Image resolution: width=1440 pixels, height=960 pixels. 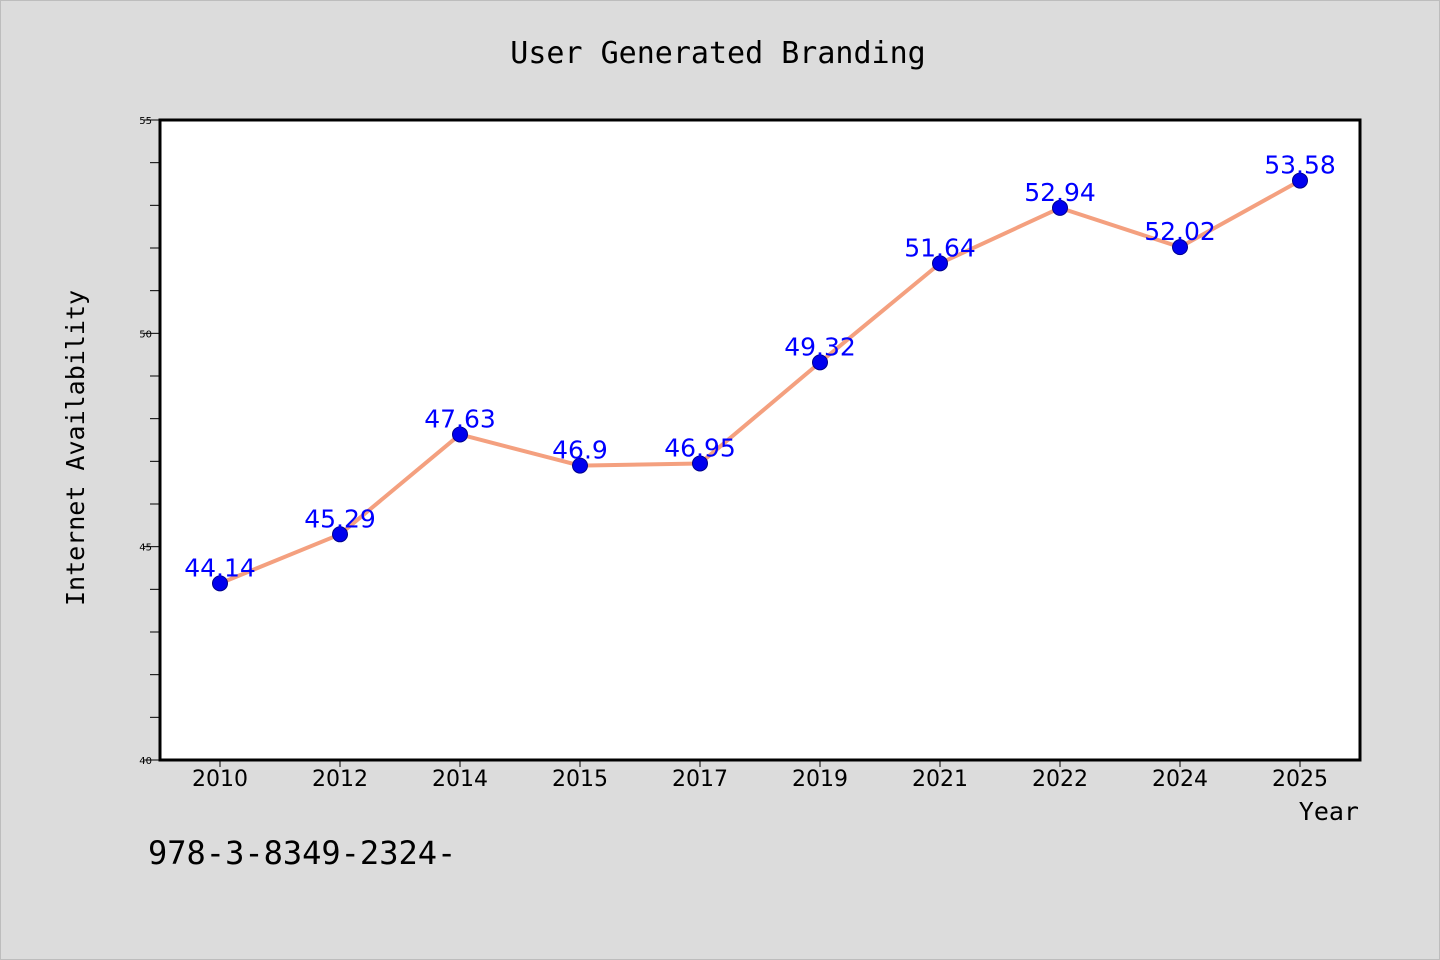 What do you see at coordinates (700, 779) in the screenshot?
I see `x-tick-label: 2017` at bounding box center [700, 779].